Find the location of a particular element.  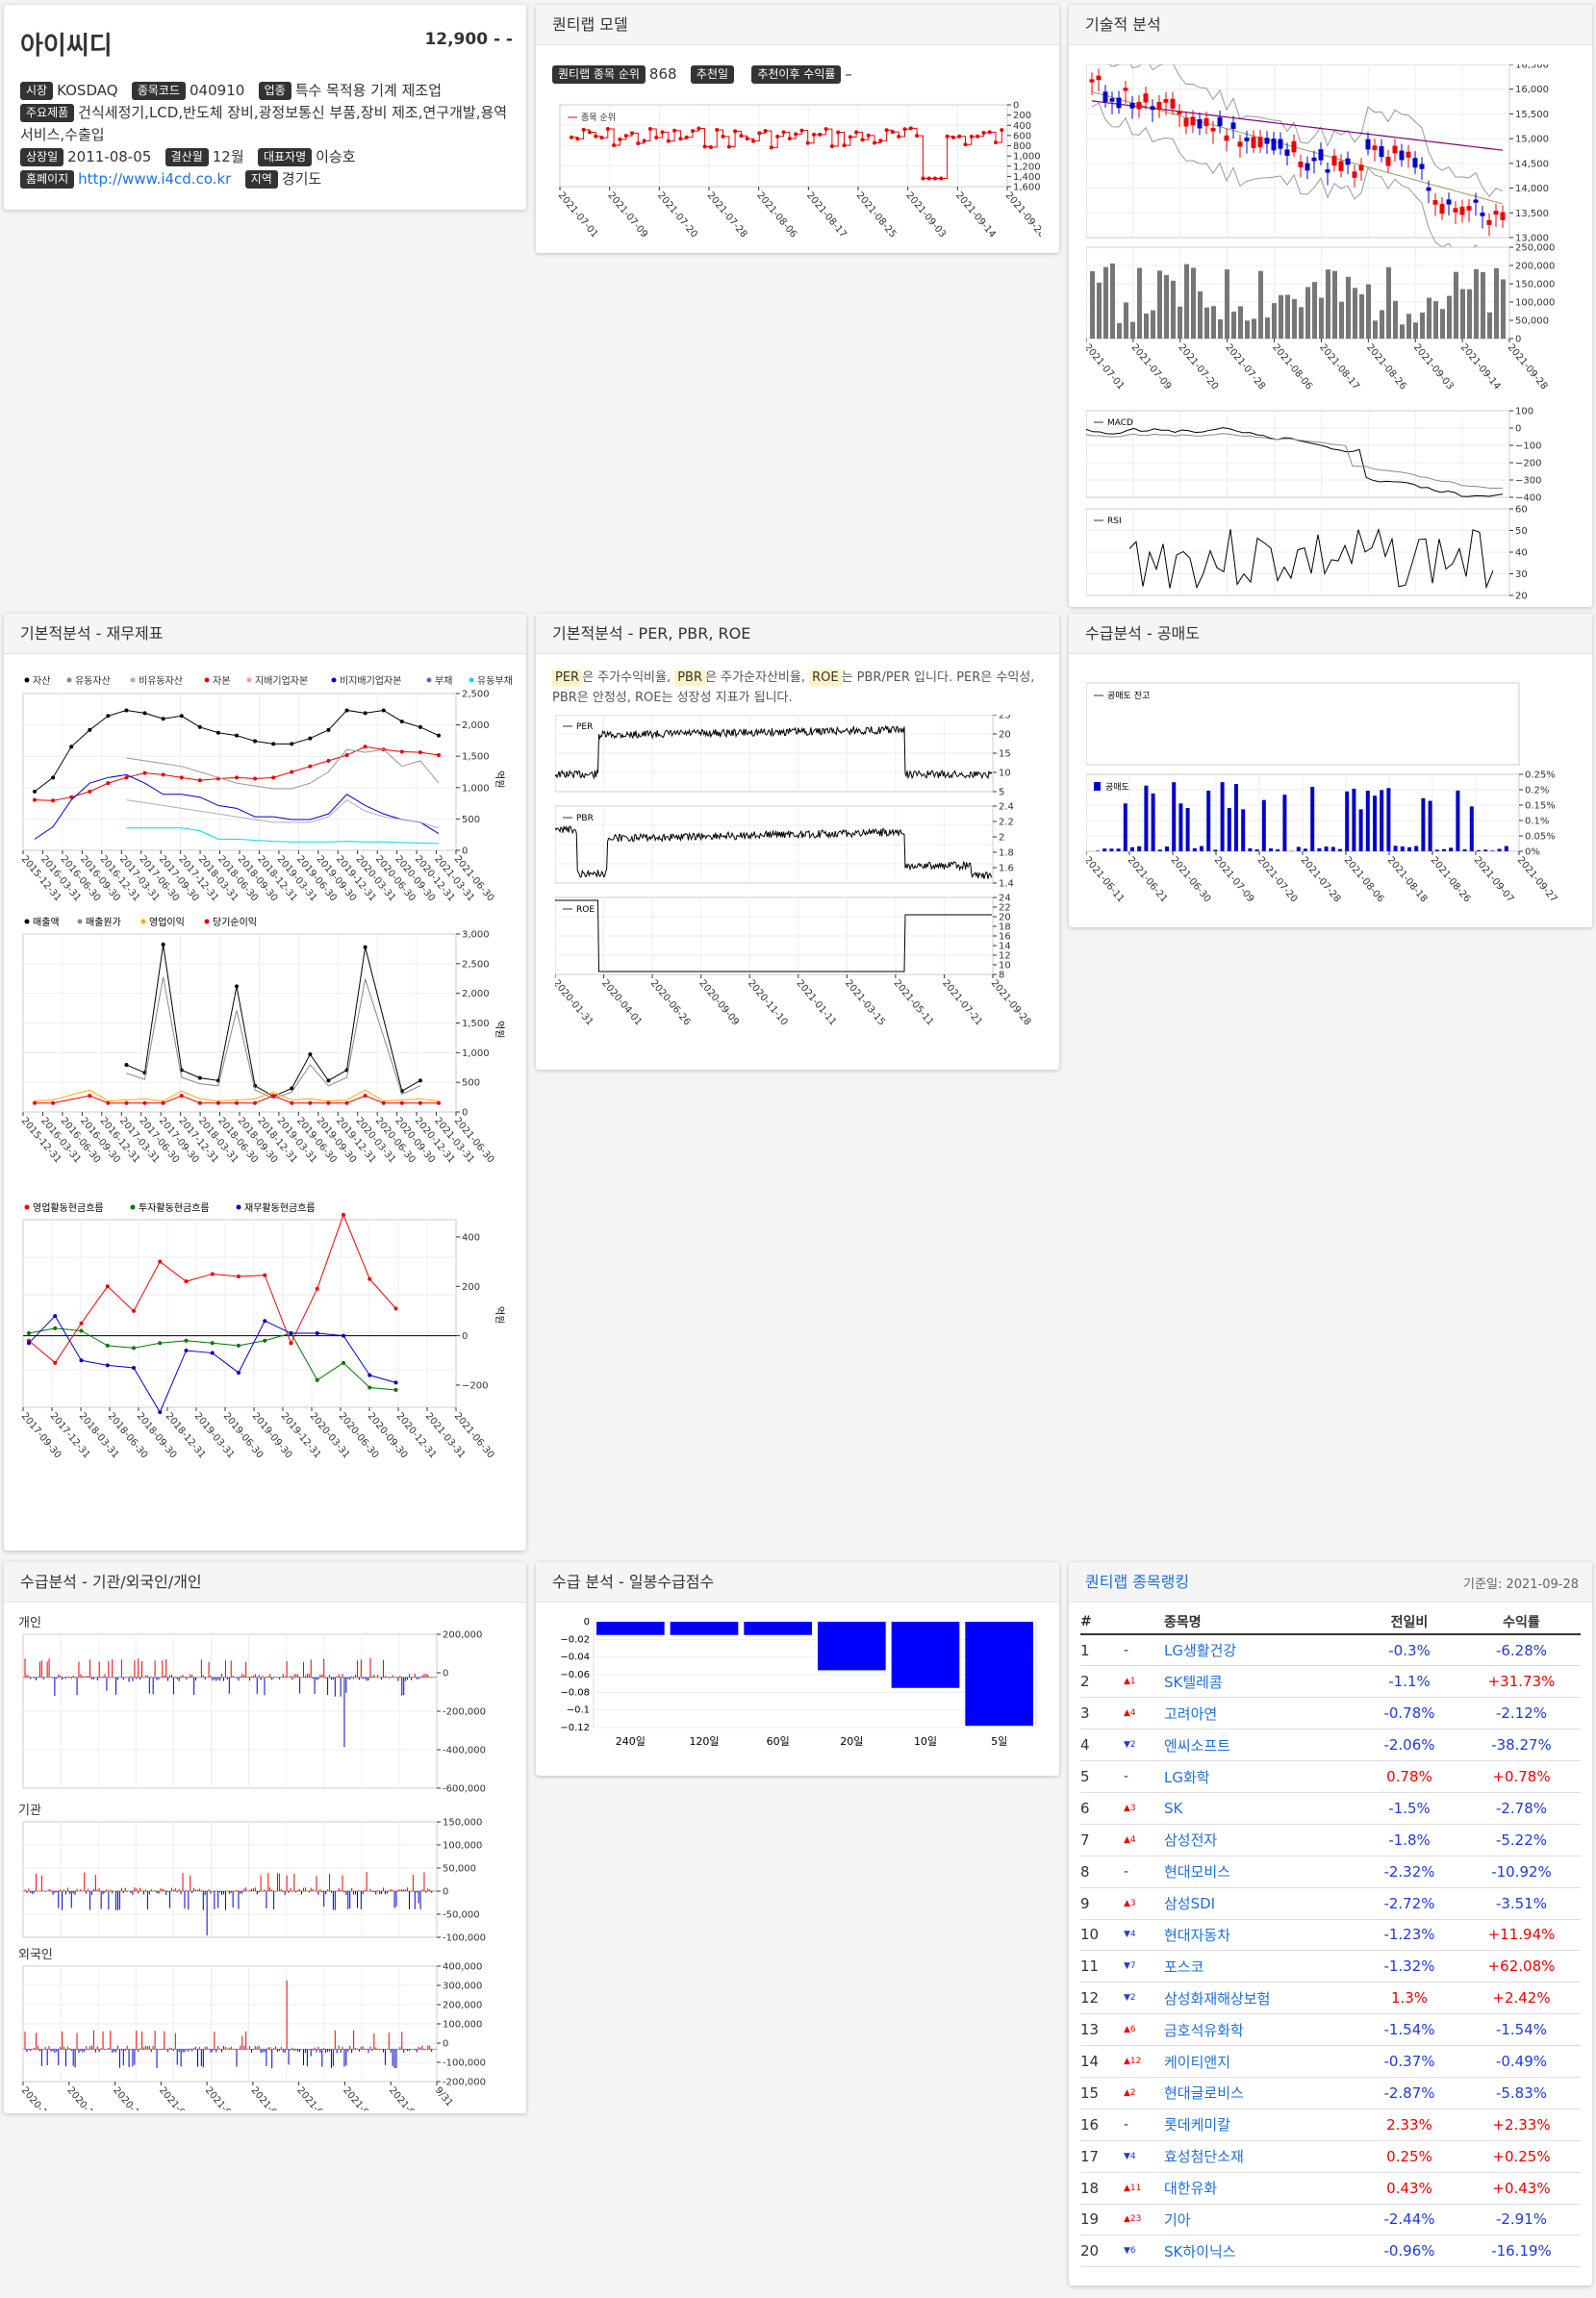

ranking-row: 11 ▼7 포스코 -1.32% +62.08% is located at coordinates (1330, 1966).